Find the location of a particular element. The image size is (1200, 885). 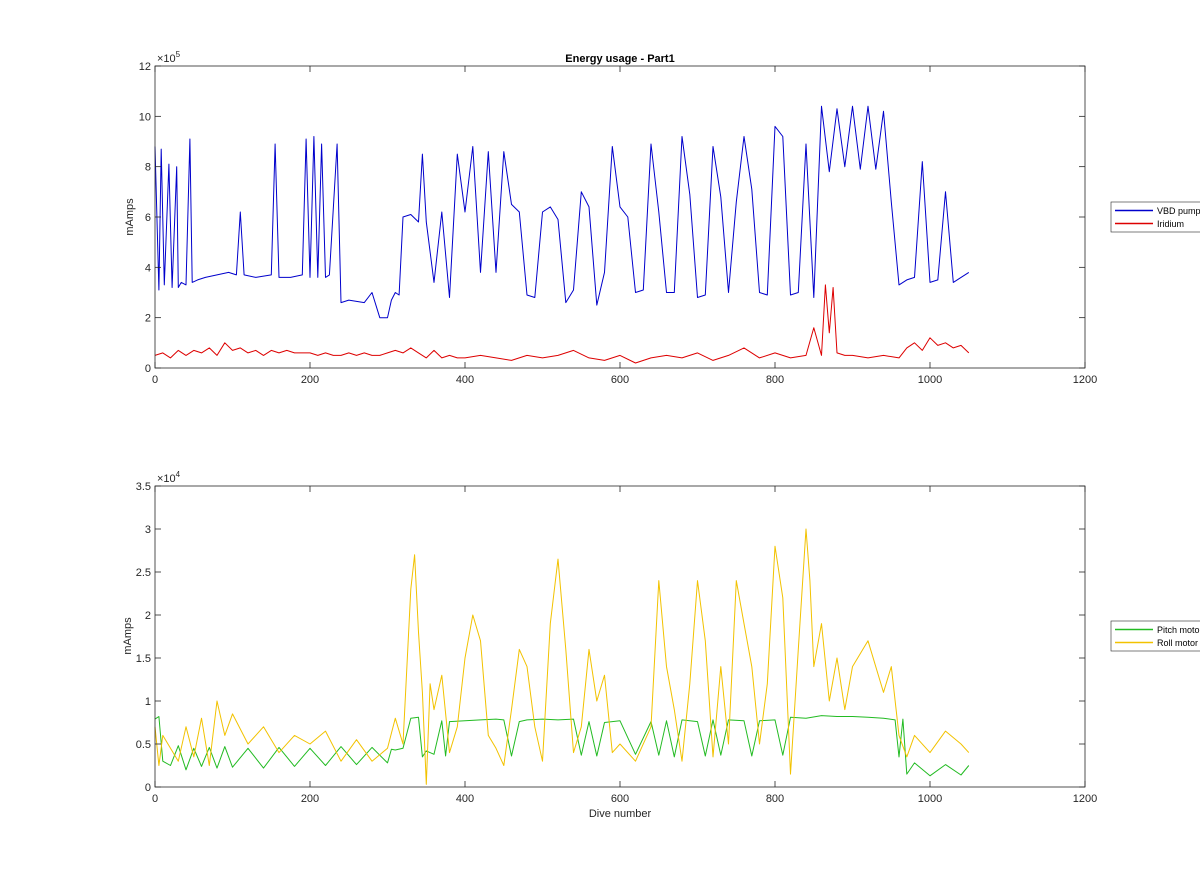

top-y-tick-label: 6 is located at coordinates (148, 218).